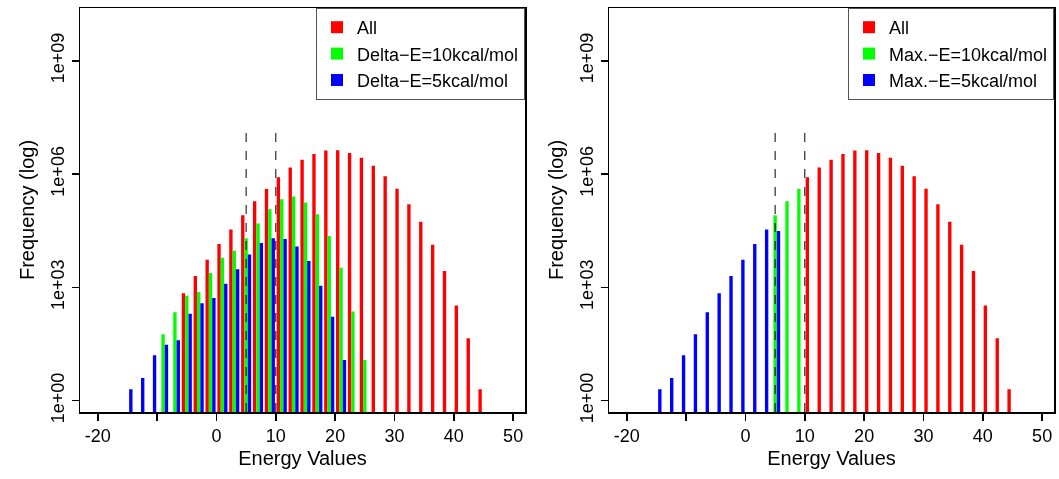  What do you see at coordinates (438, 54) in the screenshot?
I see `legend-label: Delta−E=10kcal/mol` at bounding box center [438, 54].